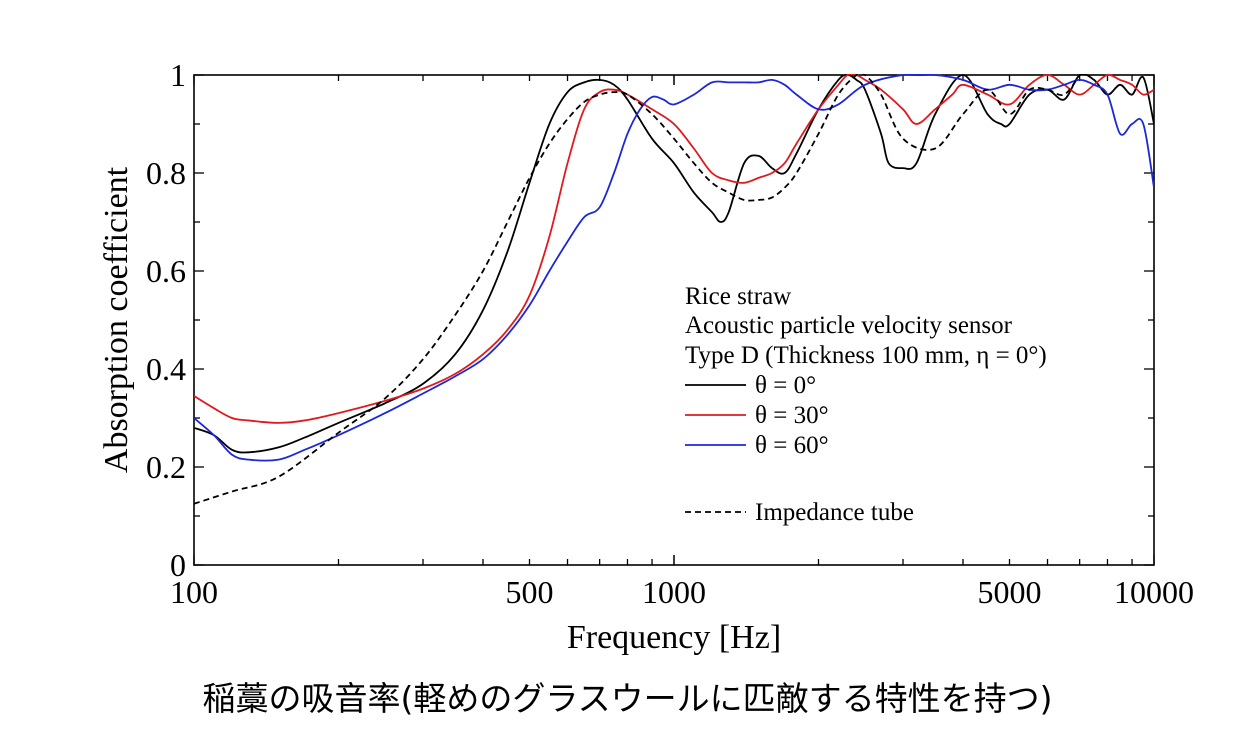 The height and width of the screenshot is (746, 1255). Describe the element at coordinates (627, 698) in the screenshot. I see `figure-caption: 稲藁の吸音率(軽めのグラスウールに匹敵する特性を持つ)` at that location.